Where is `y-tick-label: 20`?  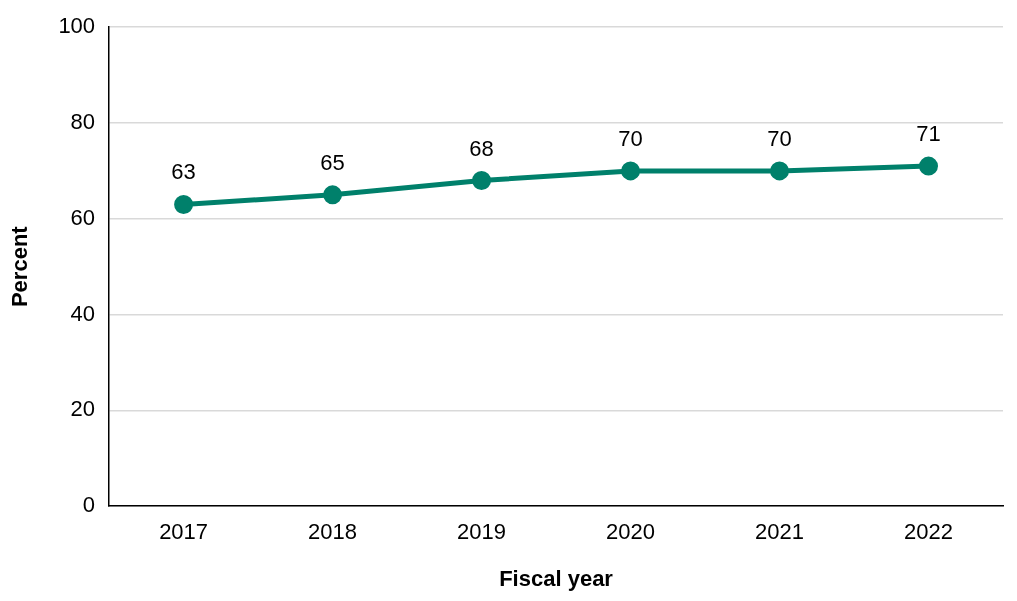 y-tick-label: 20 is located at coordinates (83, 409).